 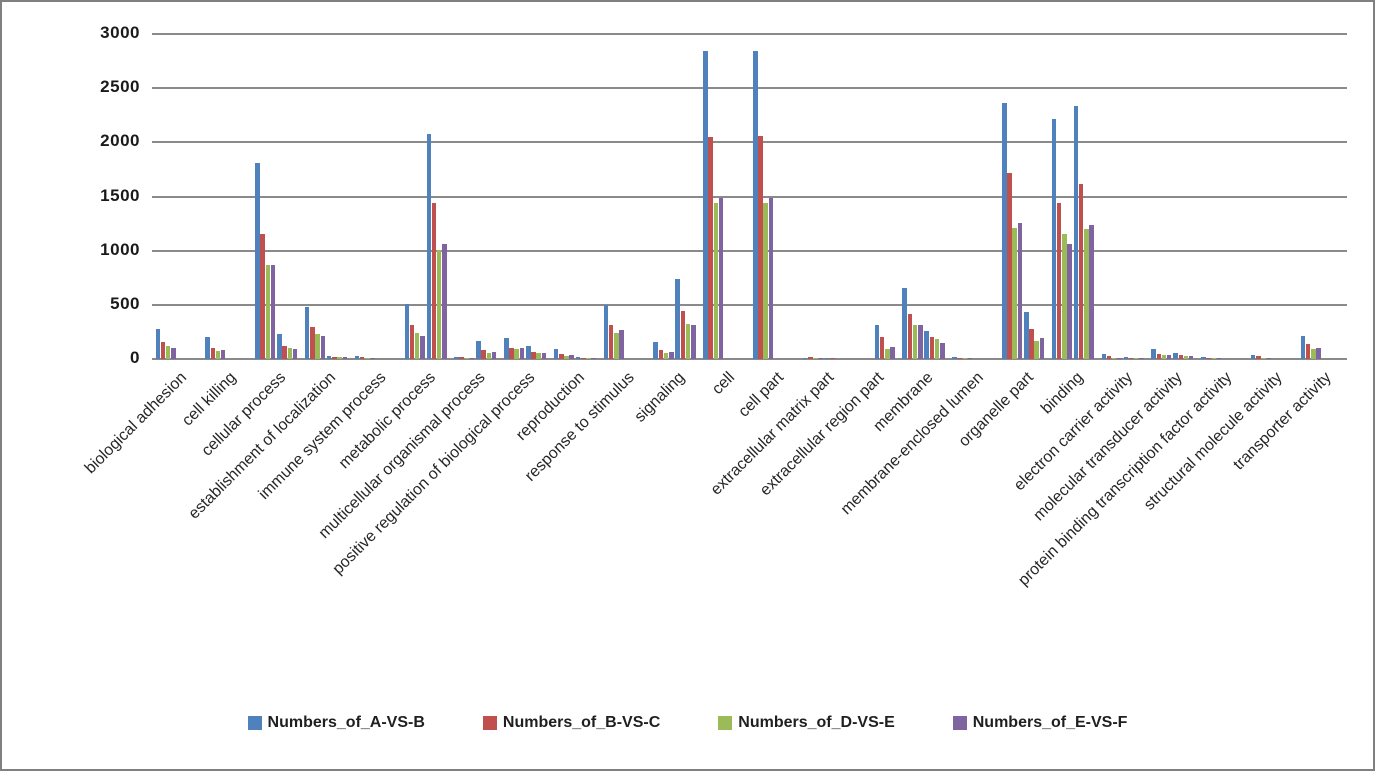 I want to click on bar-Numbers_of_E-VS-F-metabolic process-b, so click(x=444, y=301).